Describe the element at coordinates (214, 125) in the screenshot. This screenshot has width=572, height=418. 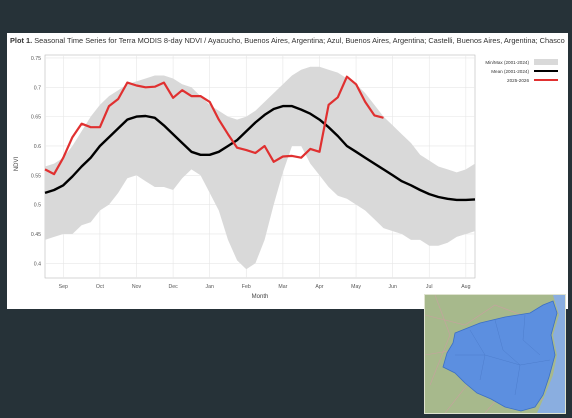
I see `current-season-line` at that location.